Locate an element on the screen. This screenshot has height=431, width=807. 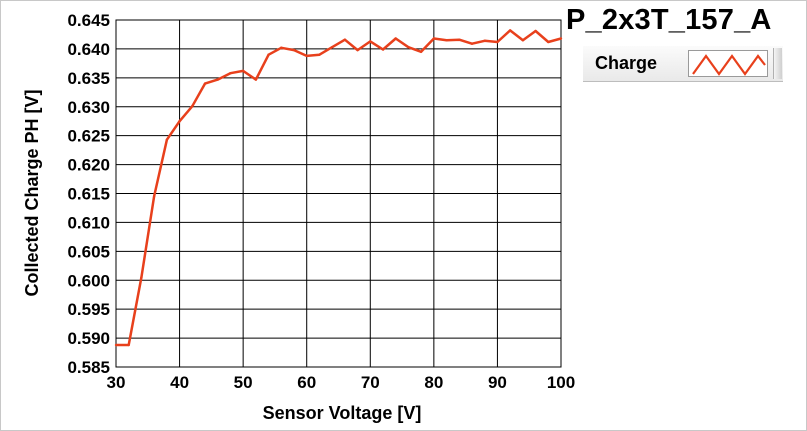
y-axis-title: Collected Charge PH [V] is located at coordinates (32, 192).